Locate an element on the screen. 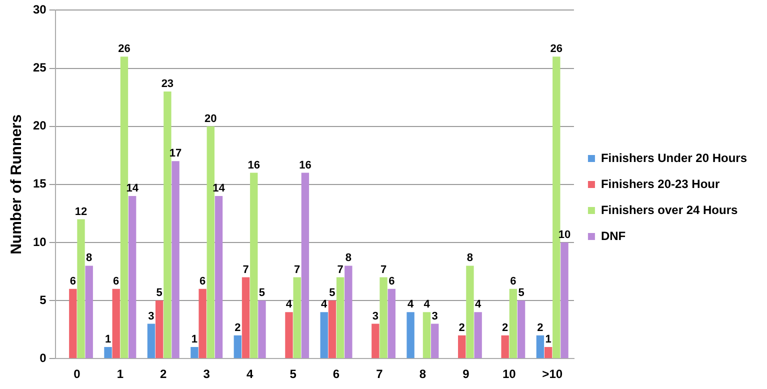 This screenshot has height=389, width=767. legend-label: Finishers 20-23 Hour is located at coordinates (660, 183).